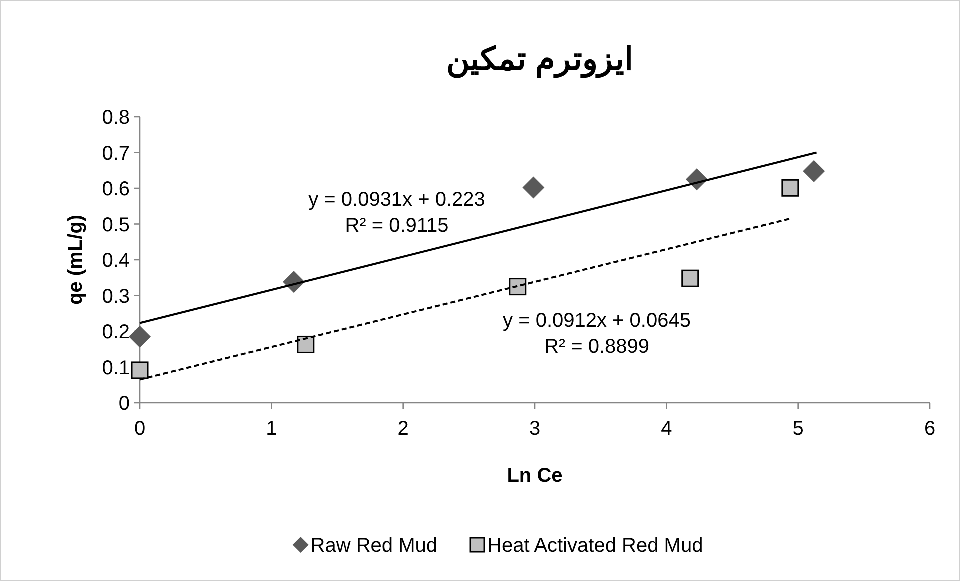 Image resolution: width=960 pixels, height=581 pixels. I want to click on y-tick-label: 0.5, so click(116, 225).